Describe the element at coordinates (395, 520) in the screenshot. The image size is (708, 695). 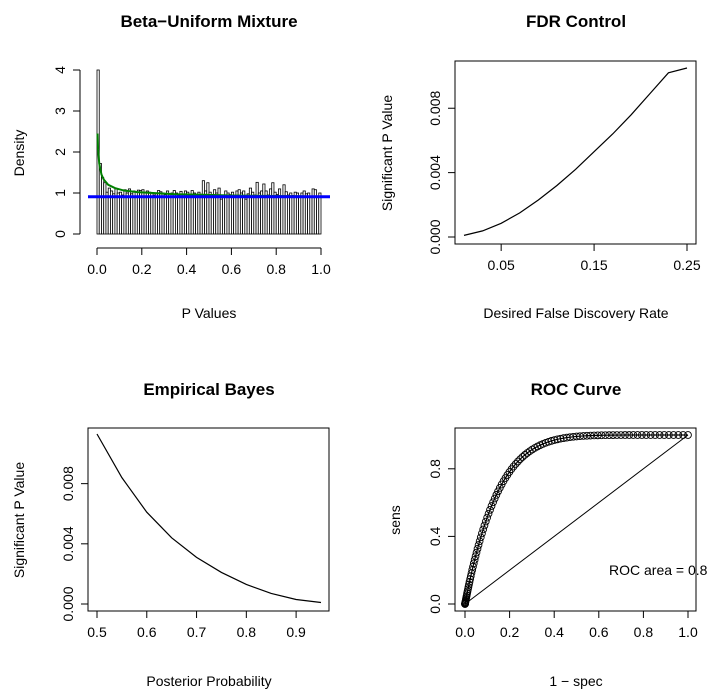
I see `y-axis-label: sens` at that location.